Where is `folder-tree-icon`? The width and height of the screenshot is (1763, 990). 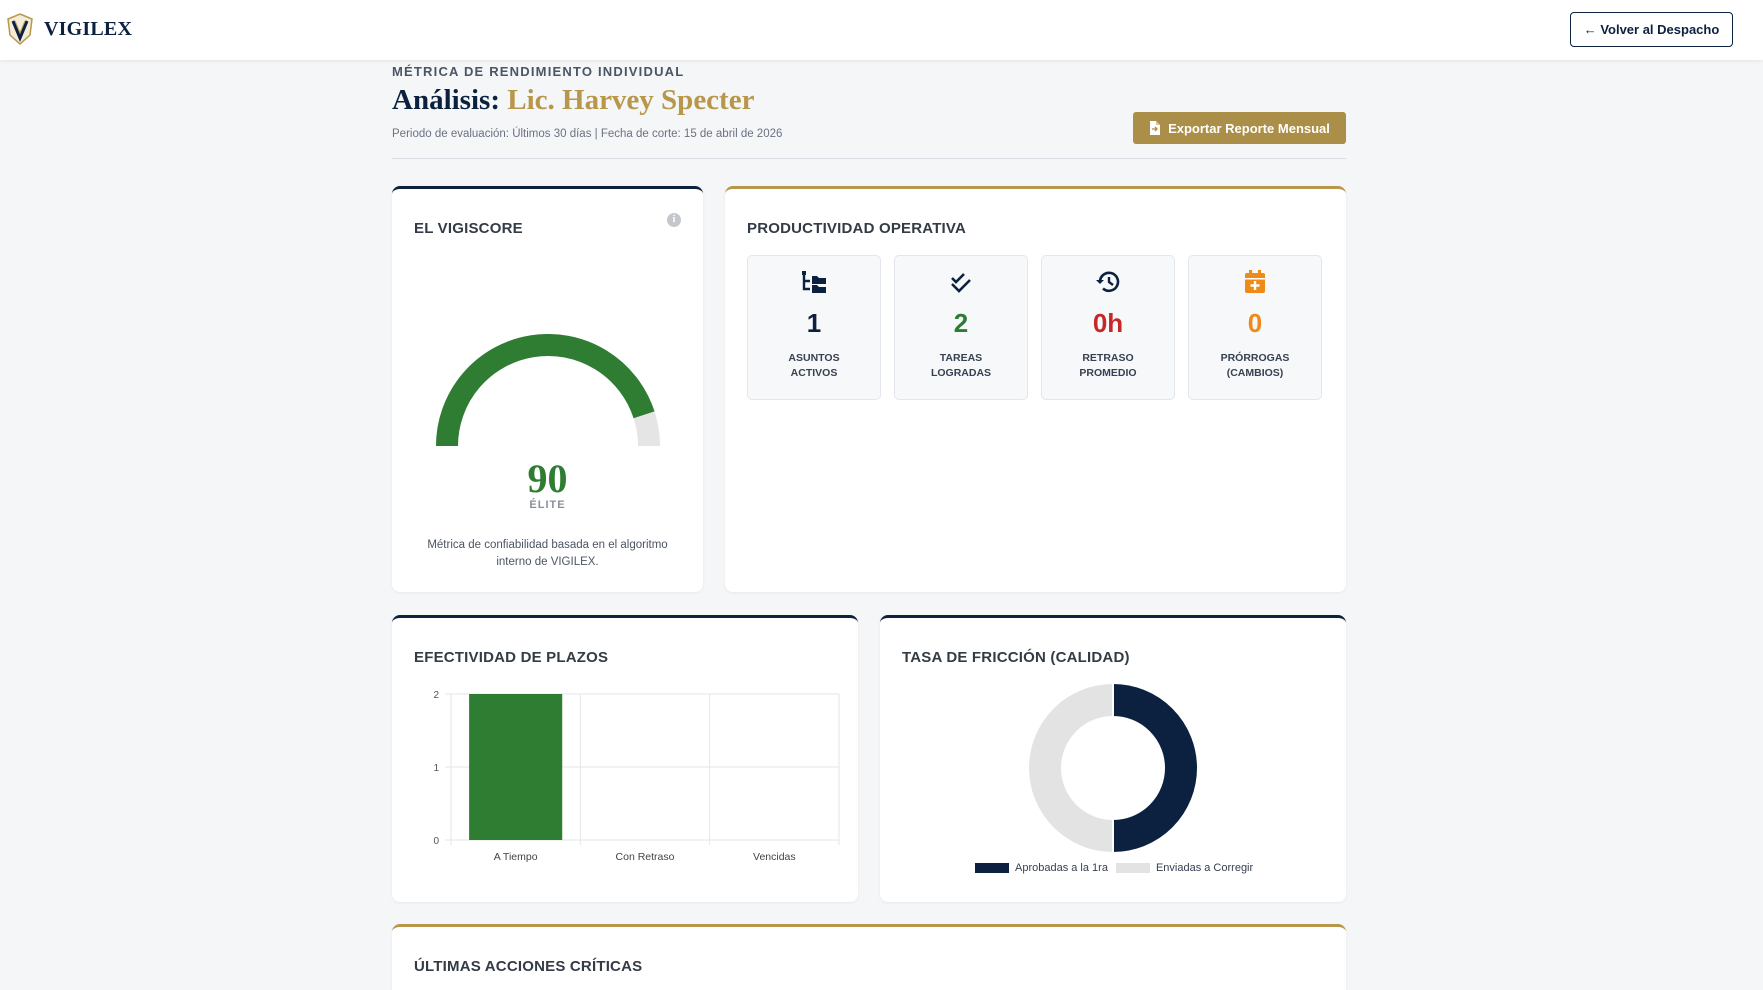 folder-tree-icon is located at coordinates (814, 282).